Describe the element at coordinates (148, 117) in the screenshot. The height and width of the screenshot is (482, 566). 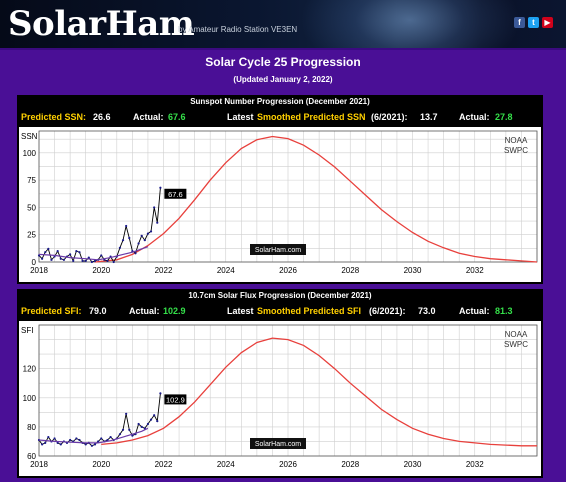
I see `ssn-actual-label: Actual:` at that location.